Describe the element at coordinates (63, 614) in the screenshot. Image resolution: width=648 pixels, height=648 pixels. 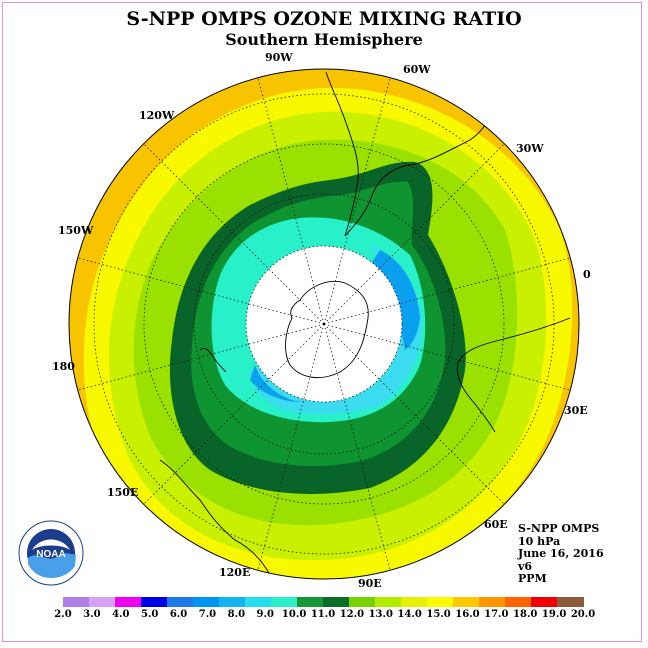
I see `colorbar-tick-label: 2.0` at that location.